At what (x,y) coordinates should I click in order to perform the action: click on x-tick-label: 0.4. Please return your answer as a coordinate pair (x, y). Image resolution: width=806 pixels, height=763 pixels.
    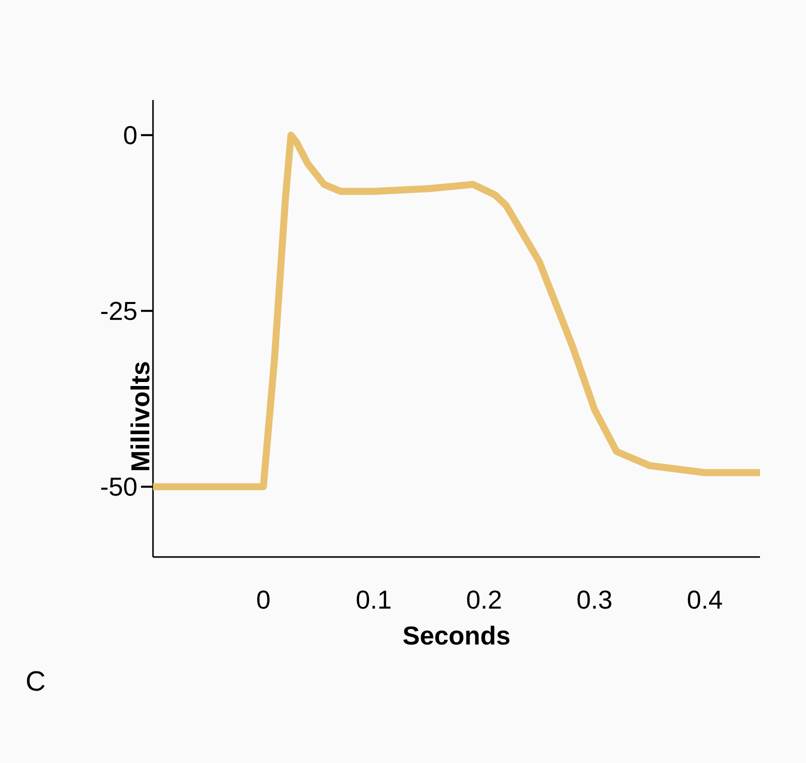
    Looking at the image, I should click on (705, 599).